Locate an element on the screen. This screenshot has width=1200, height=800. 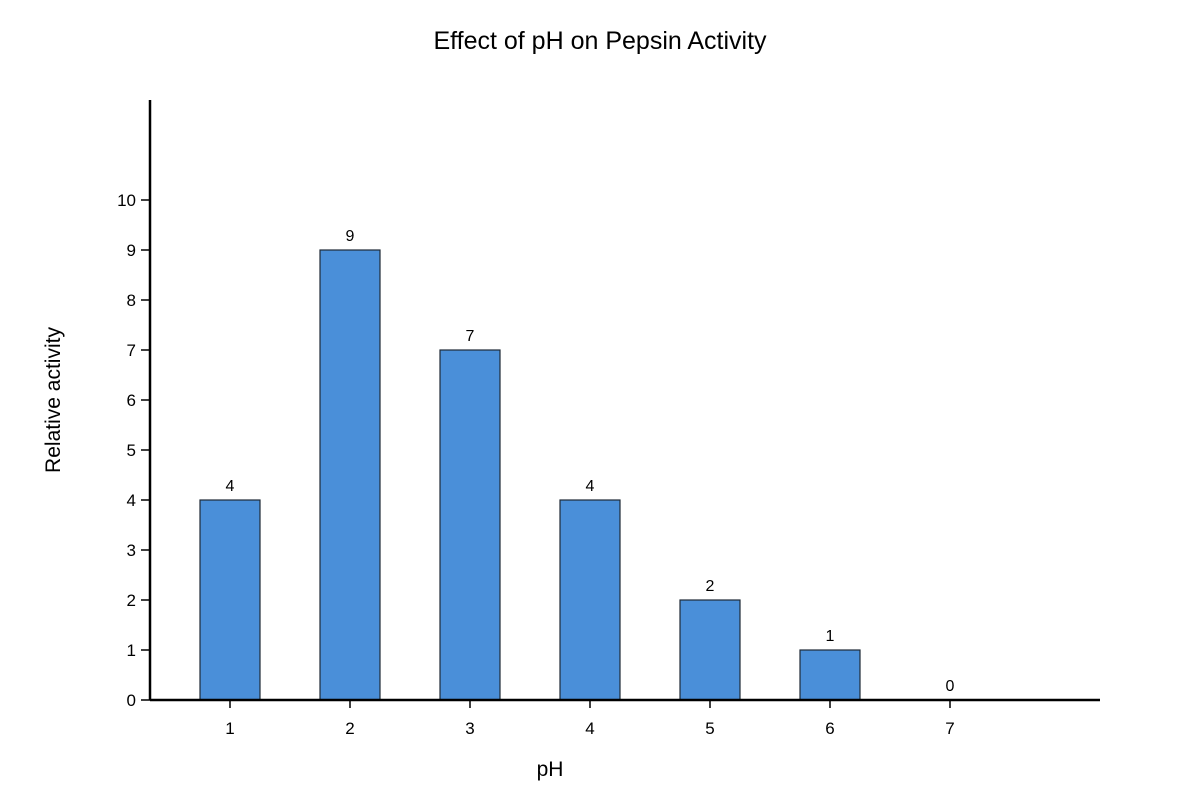
x-axis-label: pH is located at coordinates (550, 769).